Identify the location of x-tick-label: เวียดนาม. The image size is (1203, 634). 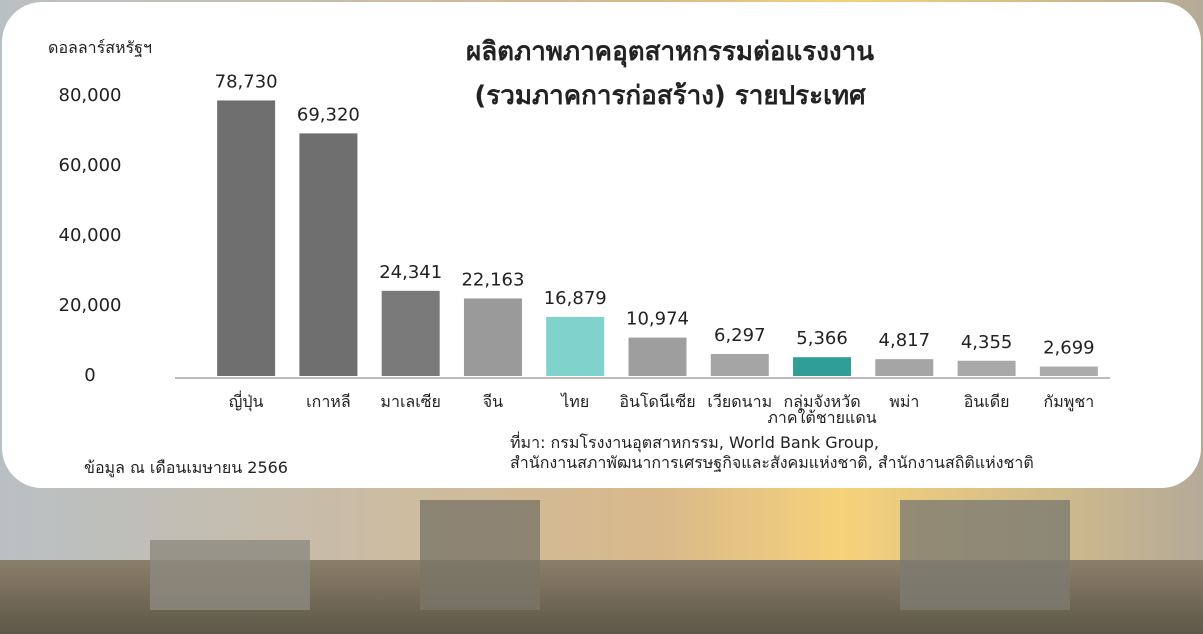
(740, 401).